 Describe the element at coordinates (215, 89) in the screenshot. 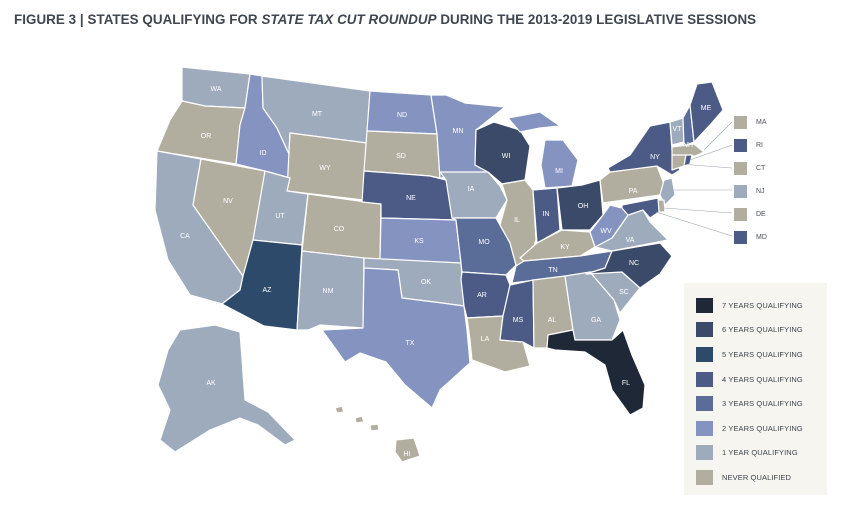

I see `label-WA: WA` at that location.